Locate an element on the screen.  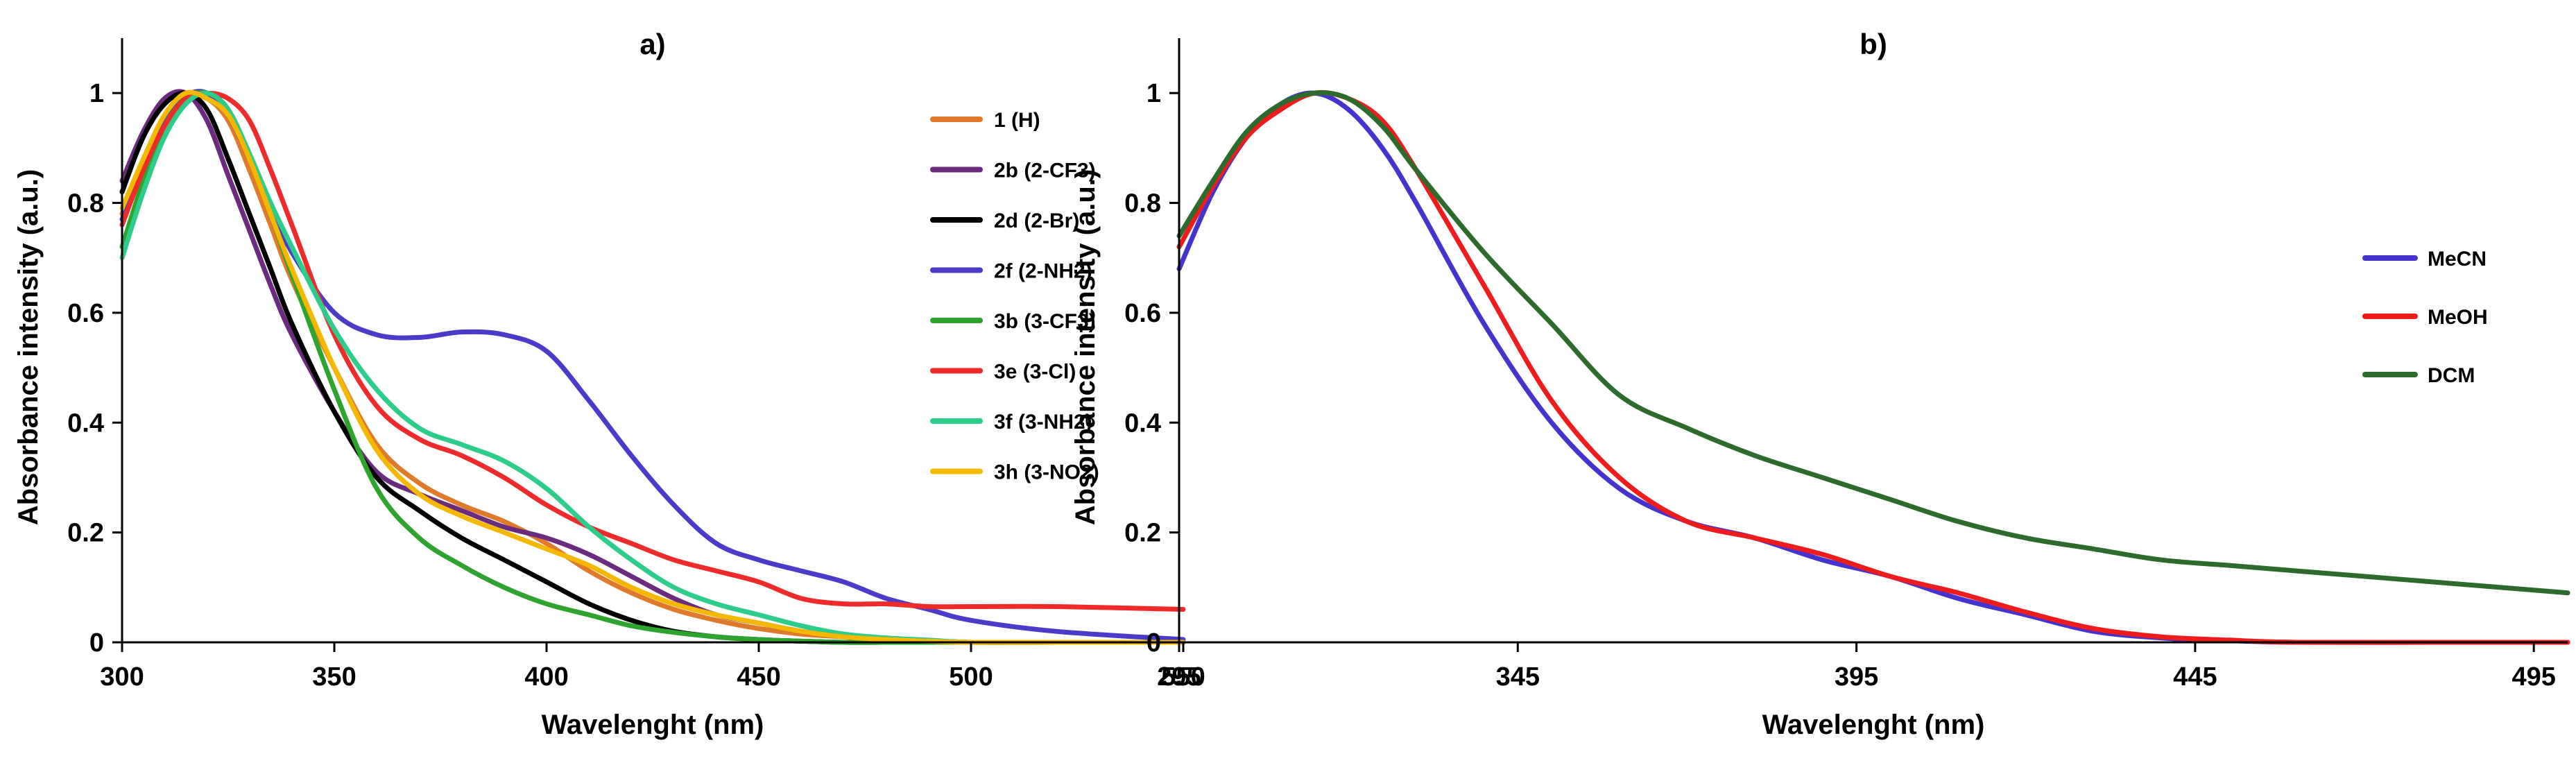
y-tick-label-0-3: 0.6 is located at coordinates (85, 313).